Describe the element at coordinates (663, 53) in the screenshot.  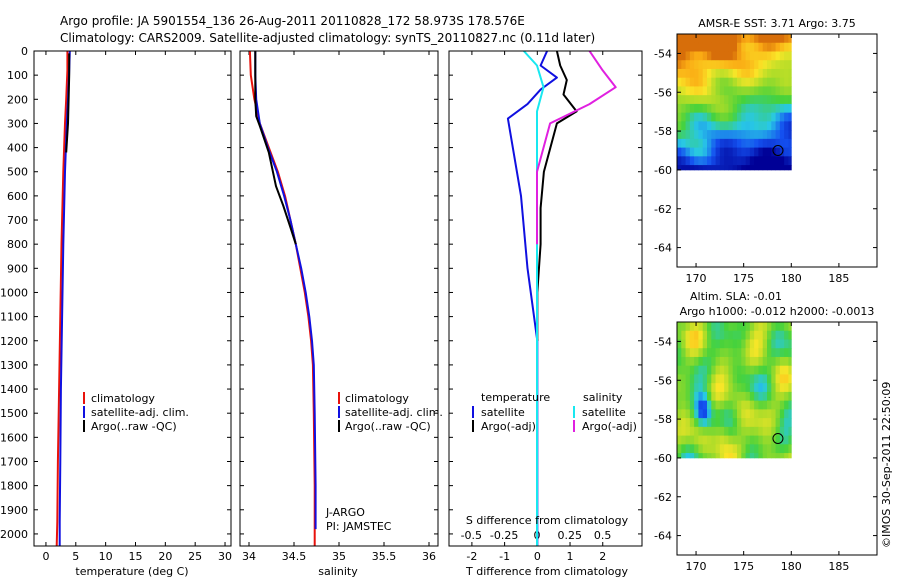
I see `map-ytick-label: -54` at that location.